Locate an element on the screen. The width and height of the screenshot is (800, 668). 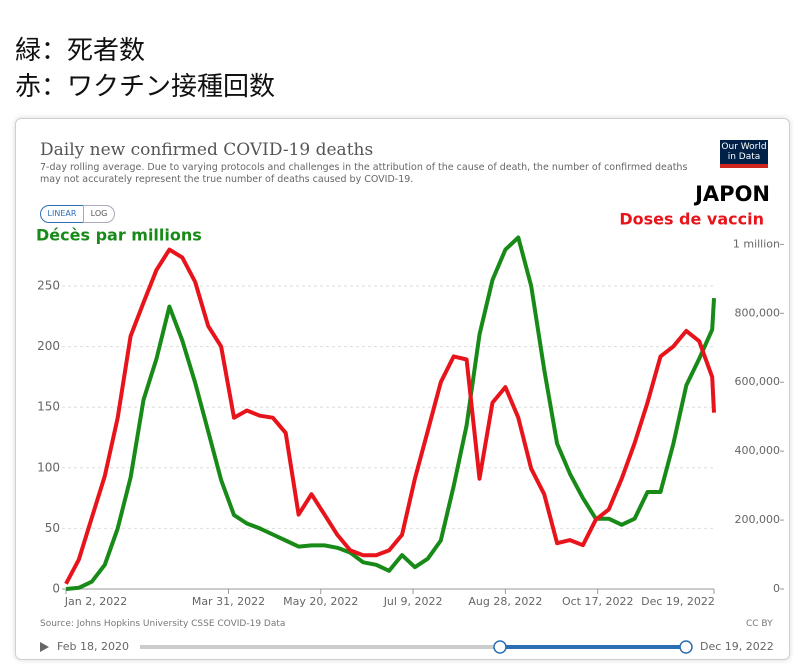
x-tick-label: Jul 9, 2022 is located at coordinates (413, 601).